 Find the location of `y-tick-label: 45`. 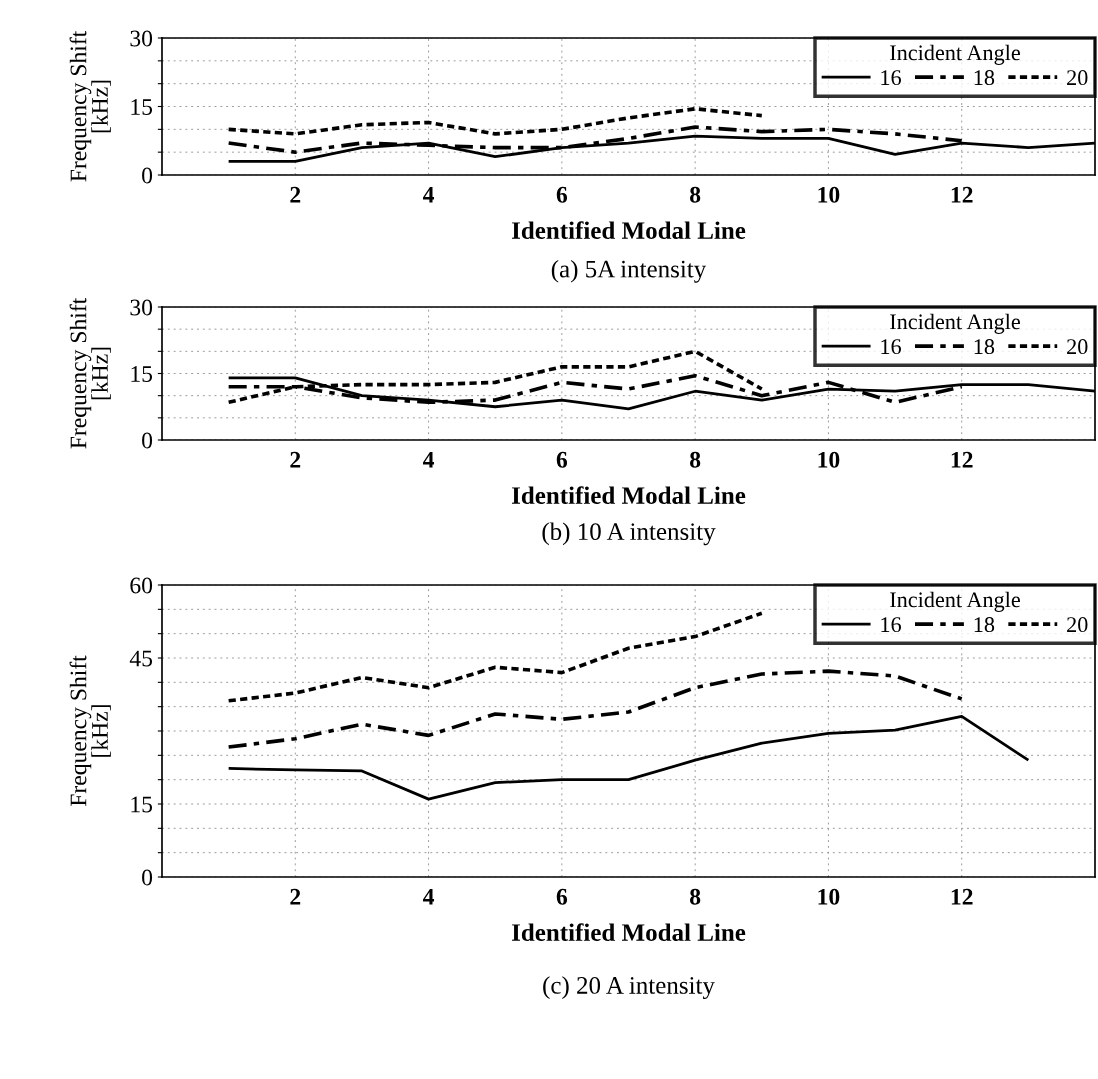

y-tick-label: 45 is located at coordinates (141, 658).